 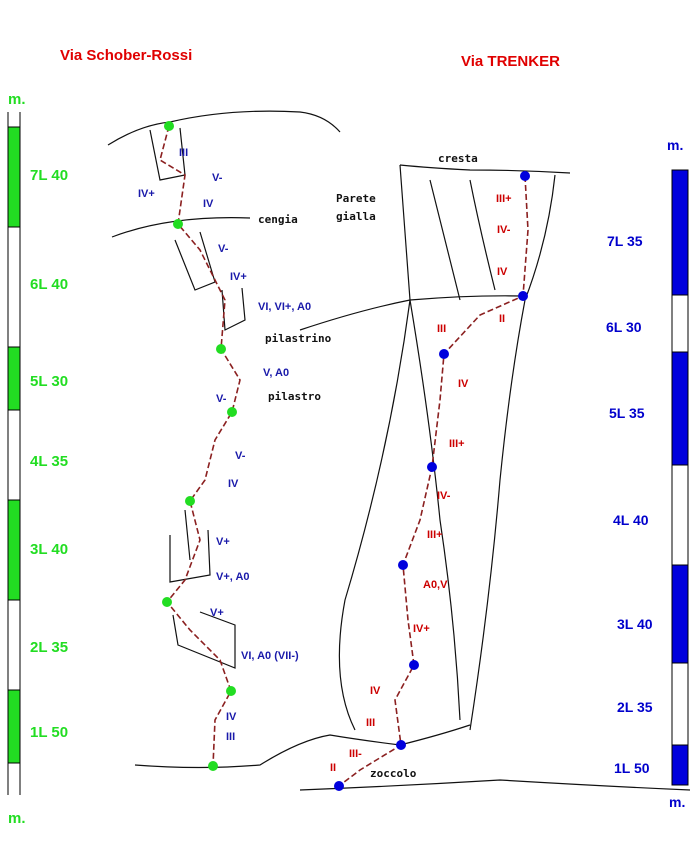 I want to click on pitch-label: 7L 35, so click(x=625, y=241).